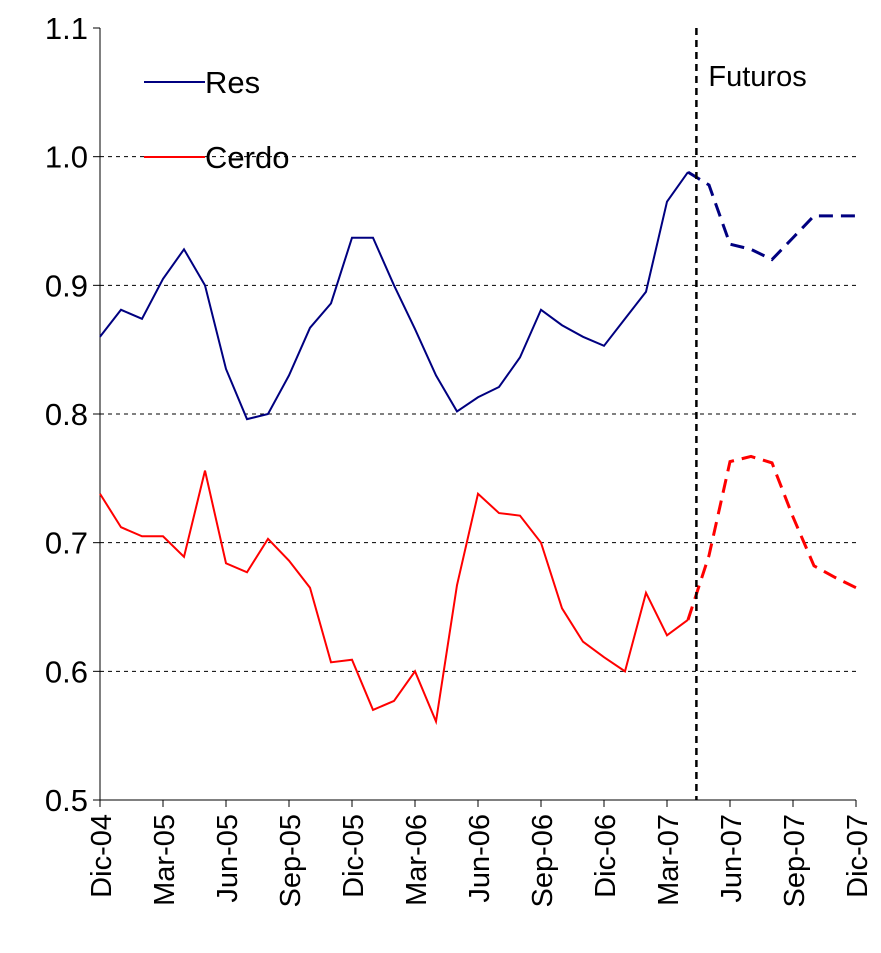 This screenshot has height=953, width=881. Describe the element at coordinates (858, 856) in the screenshot. I see `x-tick-label: Dic-07` at that location.